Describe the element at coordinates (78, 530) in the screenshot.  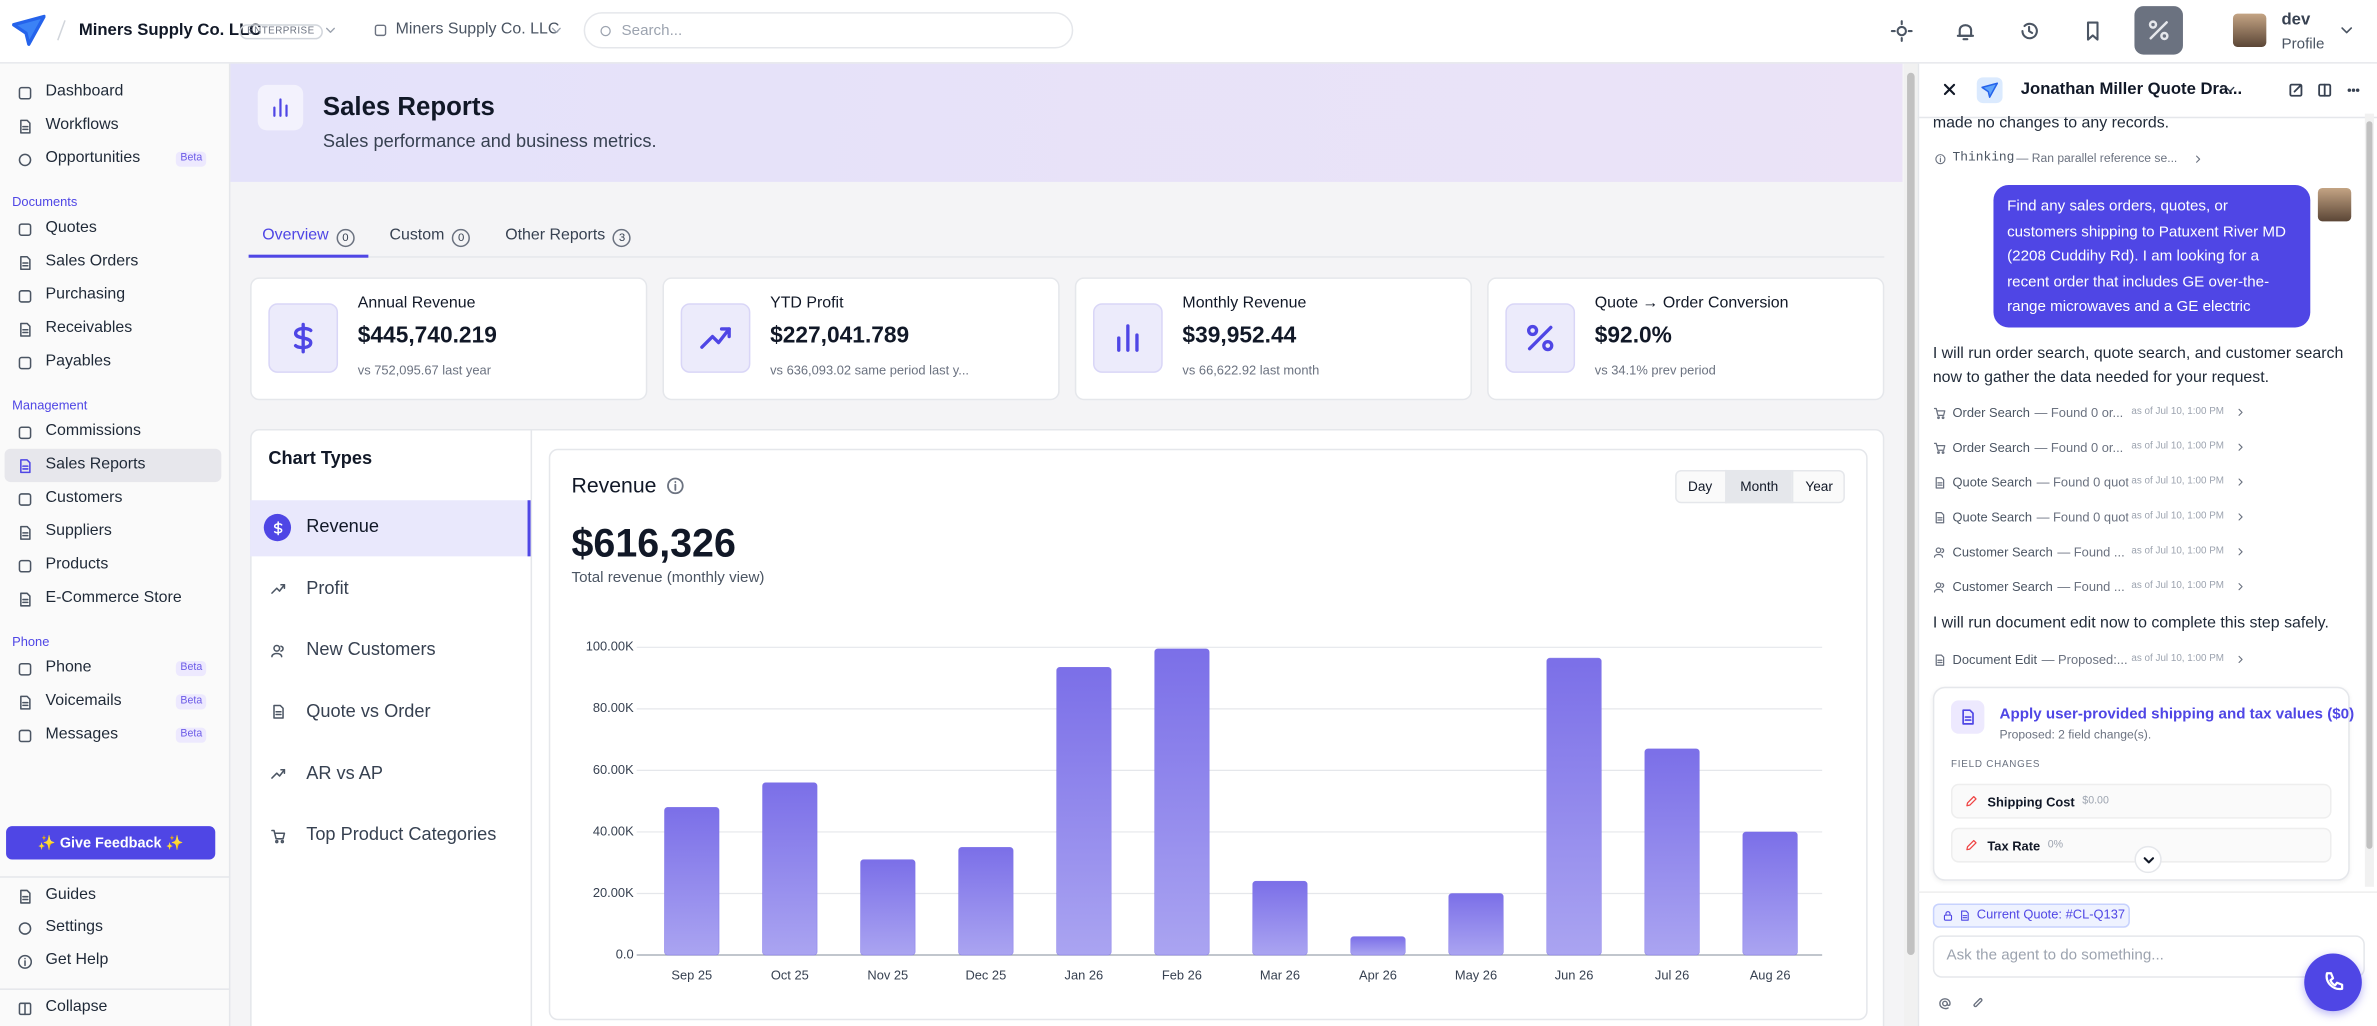
I see `nav-item: Suppliers` at that location.